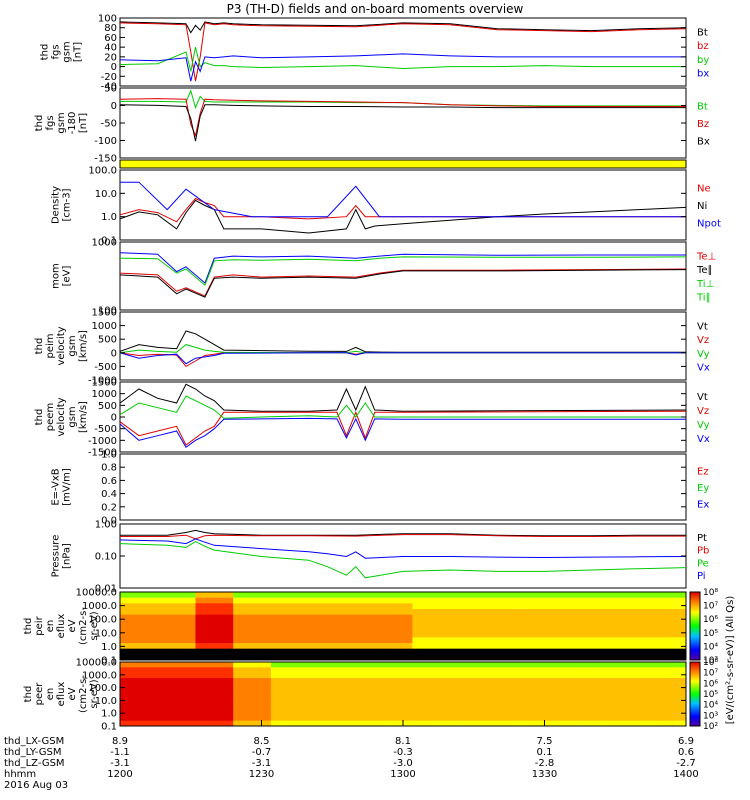 The image size is (750, 800). I want to click on y-tick-label: 0.01, so click(106, 589).